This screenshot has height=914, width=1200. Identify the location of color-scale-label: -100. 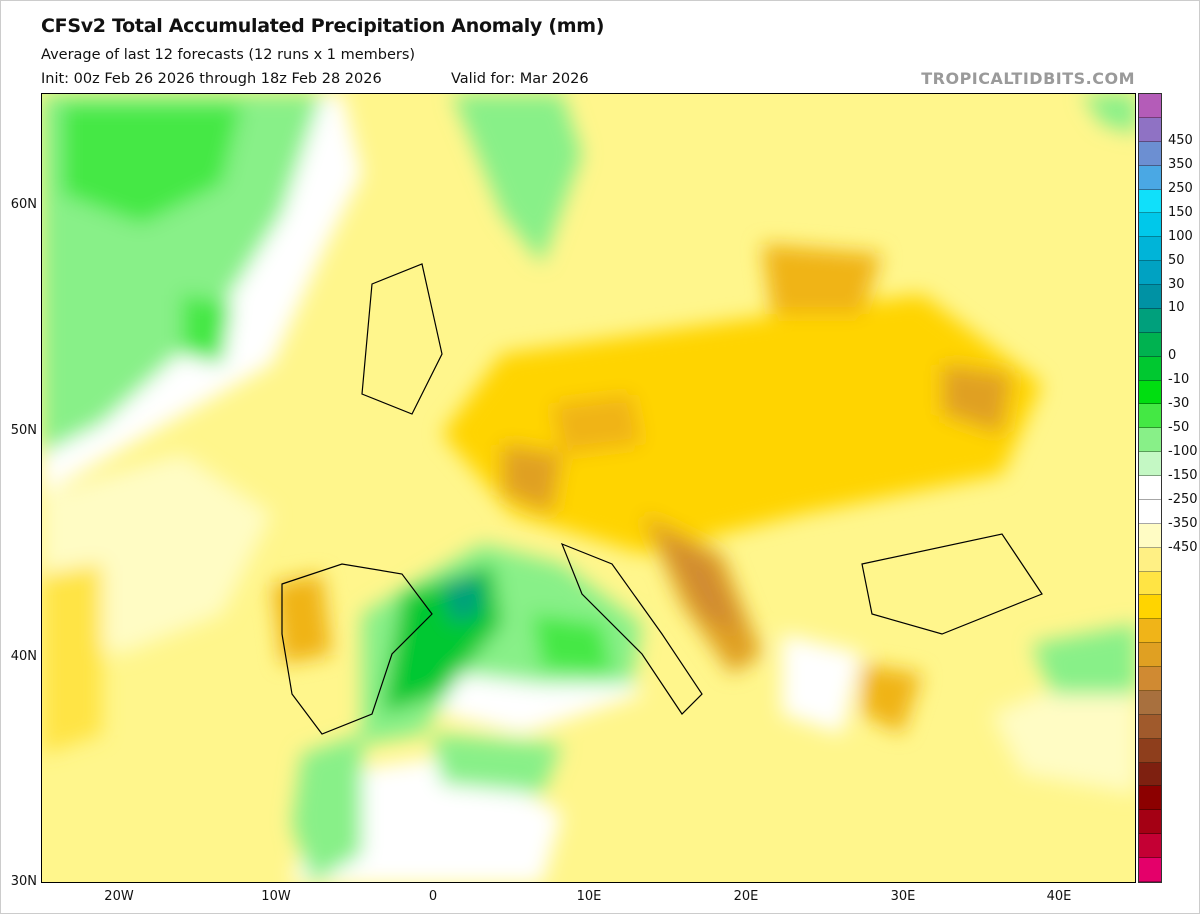
(1183, 452).